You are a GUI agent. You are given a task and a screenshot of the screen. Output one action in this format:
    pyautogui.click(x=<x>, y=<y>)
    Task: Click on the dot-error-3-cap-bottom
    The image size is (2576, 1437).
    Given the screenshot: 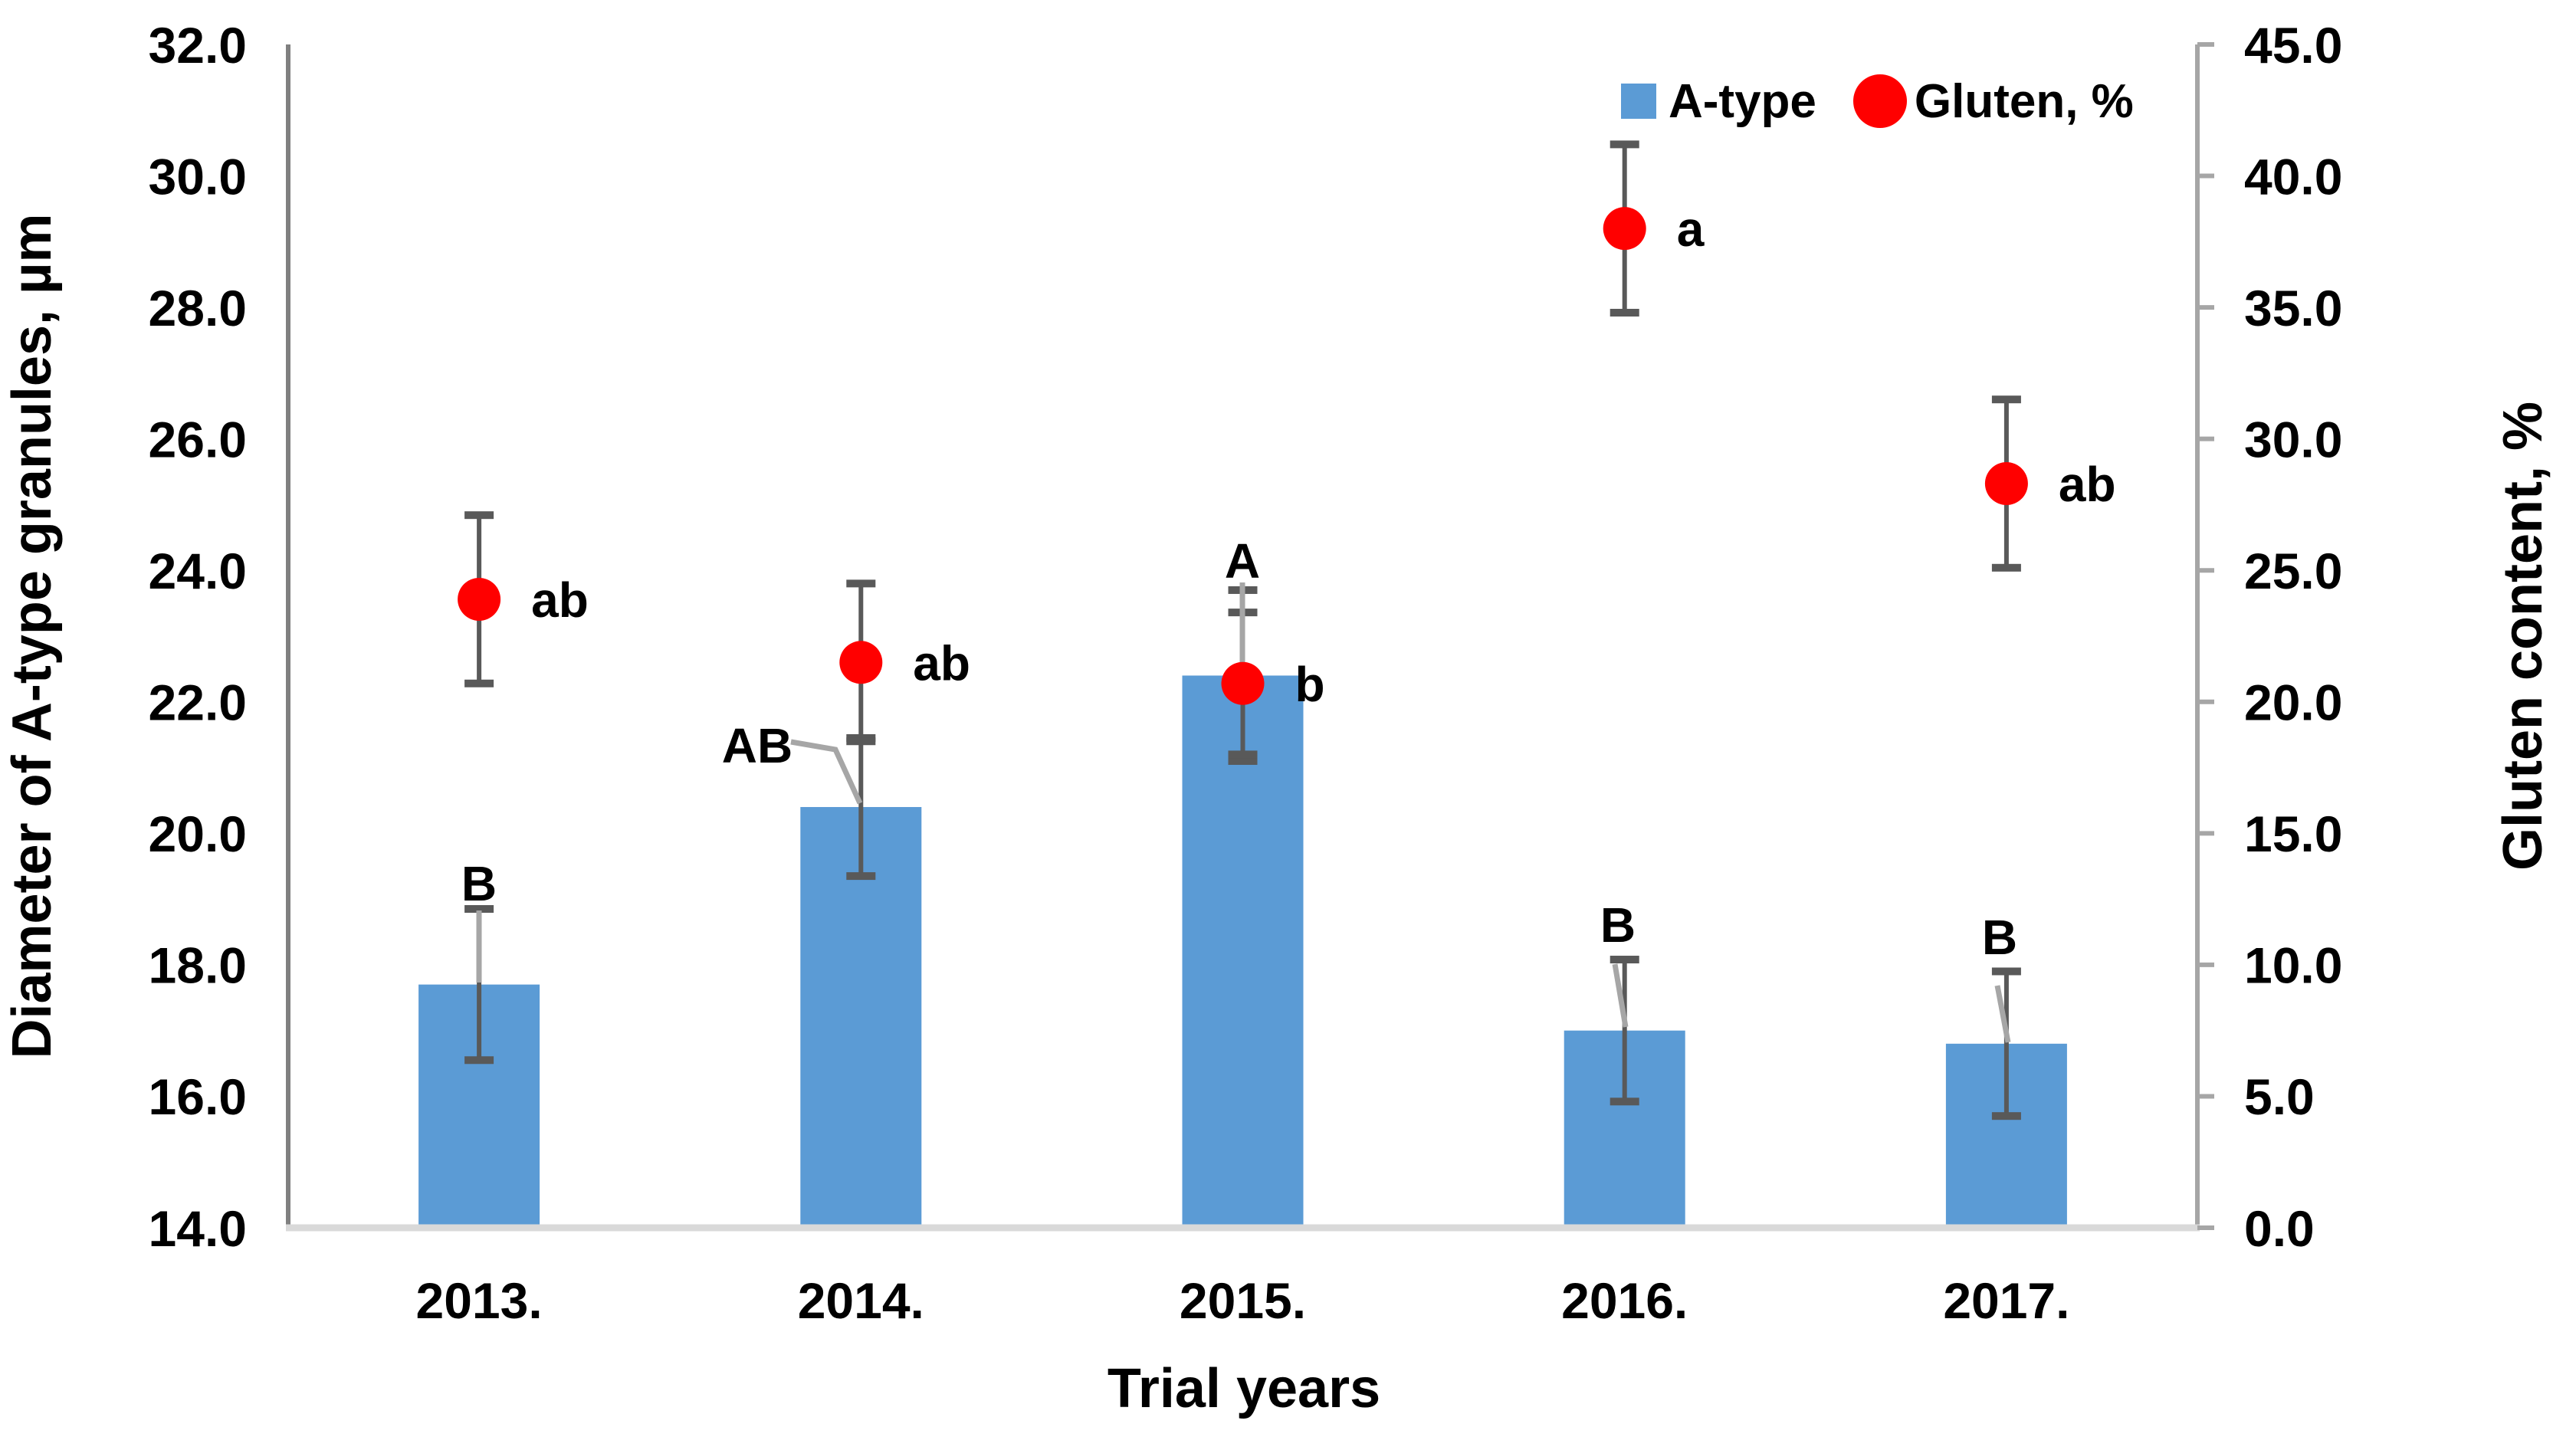 What is the action you would take?
    pyautogui.click(x=1624, y=312)
    